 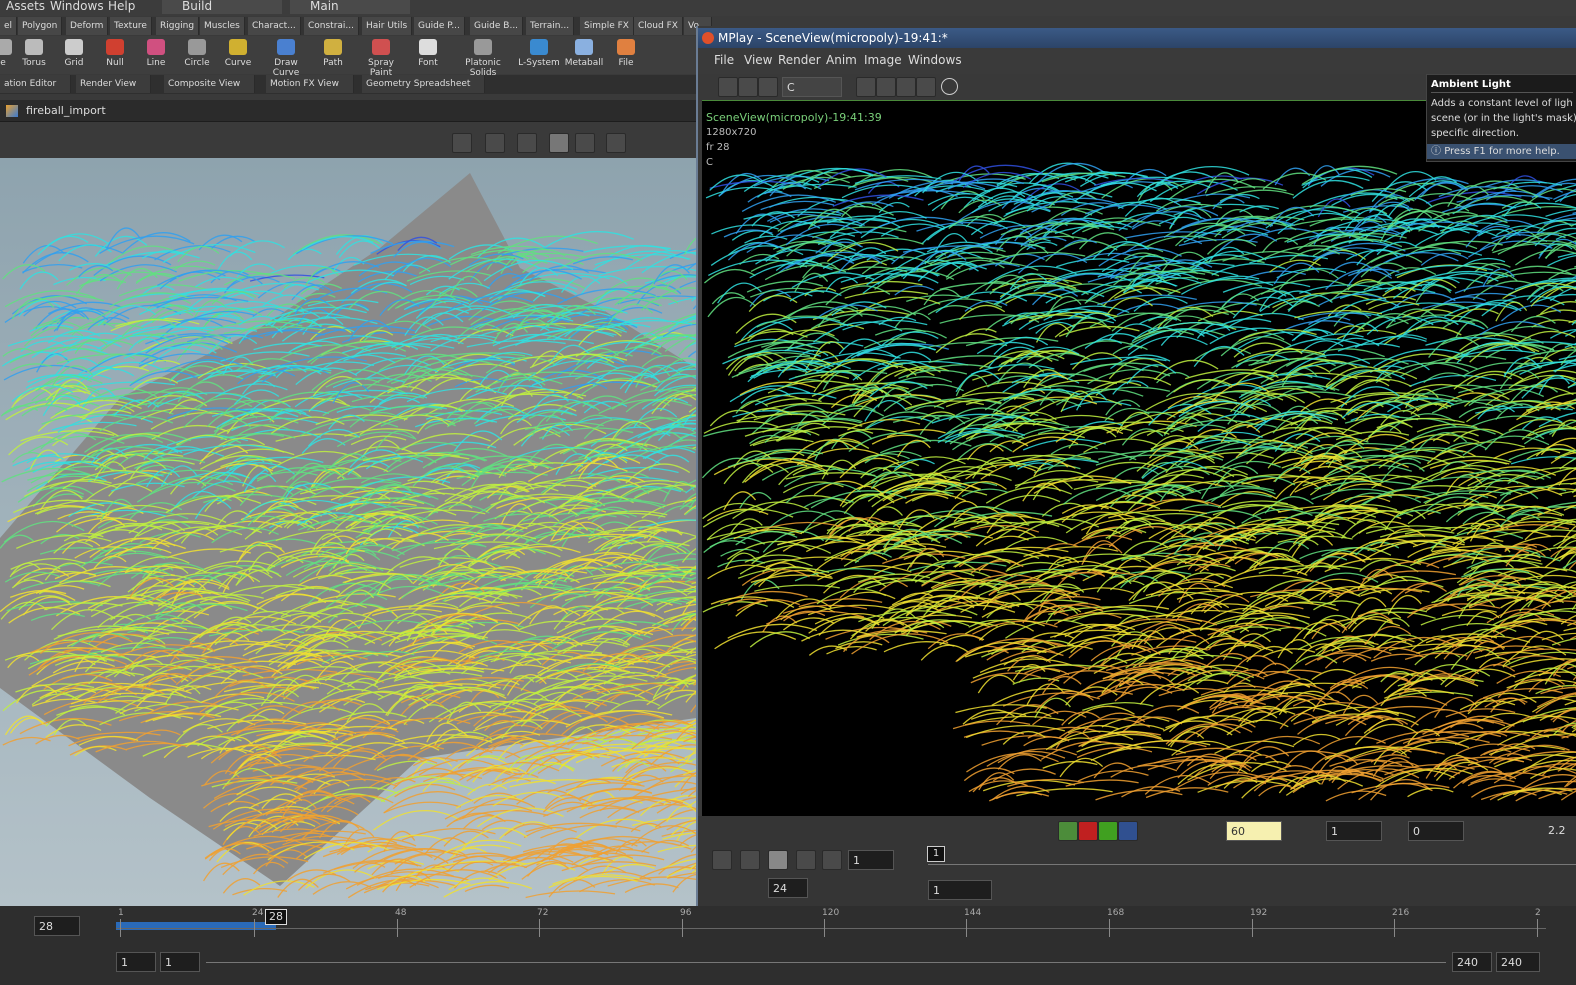 I want to click on pane-tab: Motion FX View, so click(x=310, y=84).